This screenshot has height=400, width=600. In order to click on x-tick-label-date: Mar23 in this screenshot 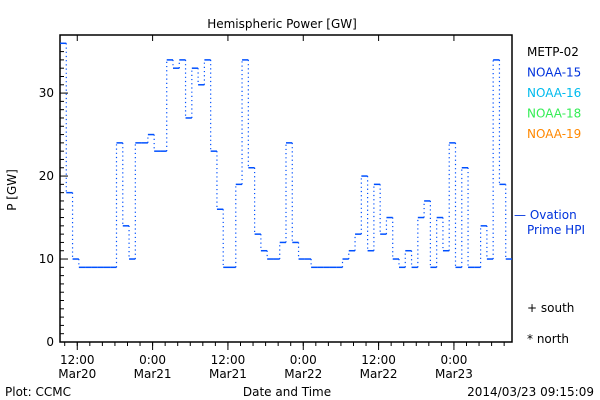, I will do `click(454, 374)`.